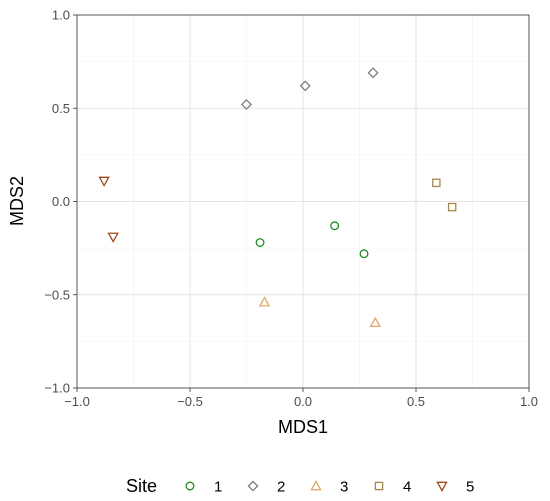  What do you see at coordinates (17, 201) in the screenshot?
I see `y-axis-title: MDS2` at bounding box center [17, 201].